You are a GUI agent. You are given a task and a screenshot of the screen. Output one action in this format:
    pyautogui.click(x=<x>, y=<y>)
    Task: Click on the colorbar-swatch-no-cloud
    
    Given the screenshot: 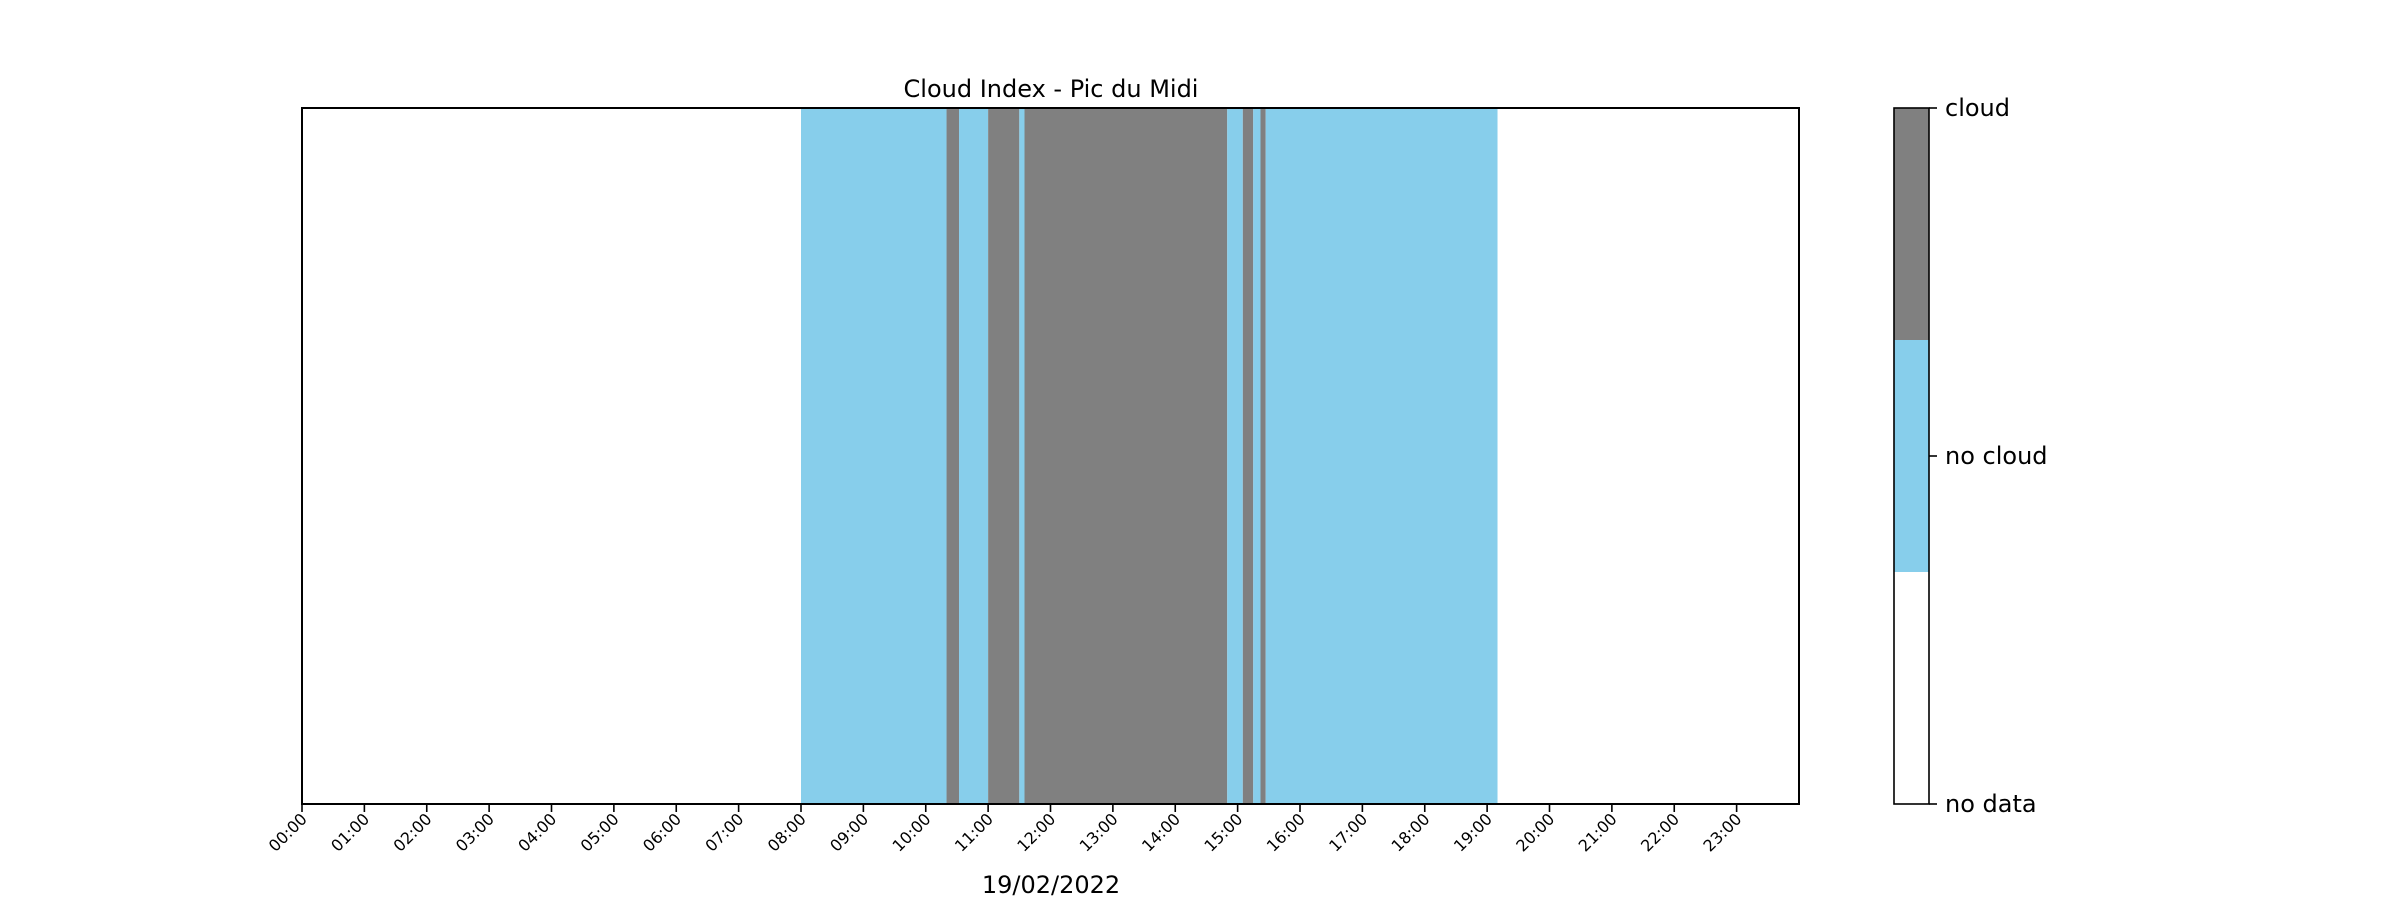 What is the action you would take?
    pyautogui.click(x=1911, y=456)
    